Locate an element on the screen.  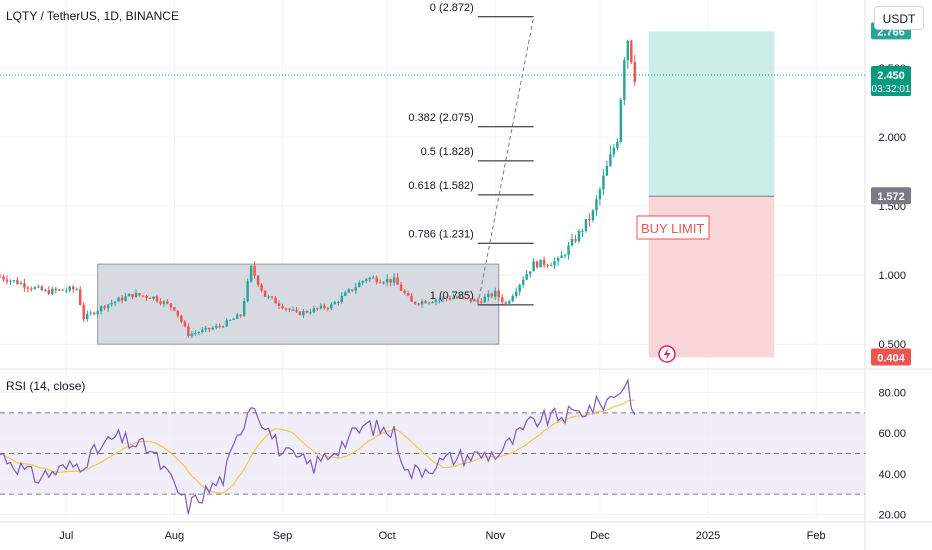
time-axis-label: Sep is located at coordinates (283, 536).